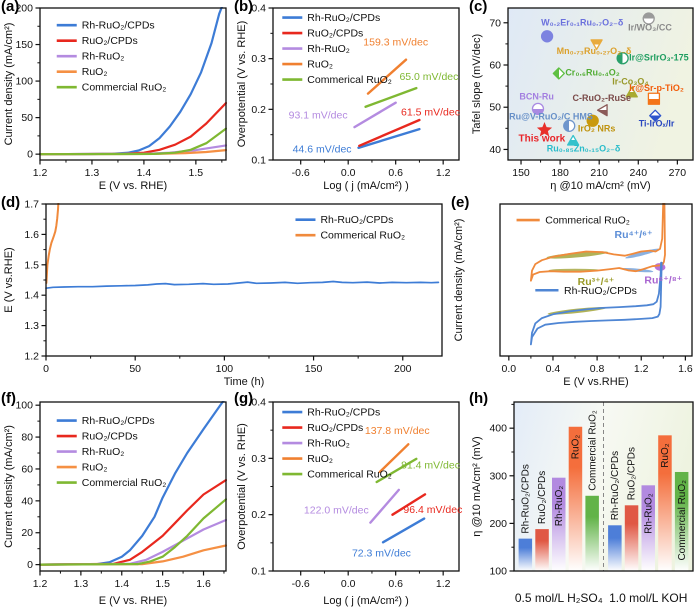 Image resolution: width=700 pixels, height=611 pixels. What do you see at coordinates (9, 279) in the screenshot?
I see `svg-text: E (V vs.RHE)` at bounding box center [9, 279].